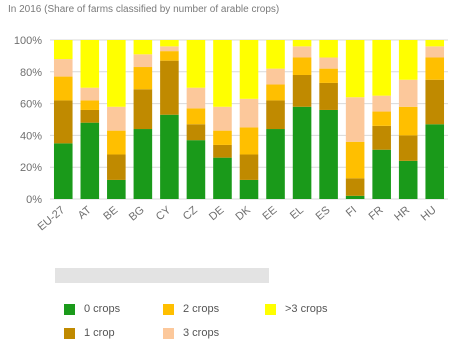  Describe the element at coordinates (137, 213) in the screenshot. I see `x-tick-label: BG` at that location.